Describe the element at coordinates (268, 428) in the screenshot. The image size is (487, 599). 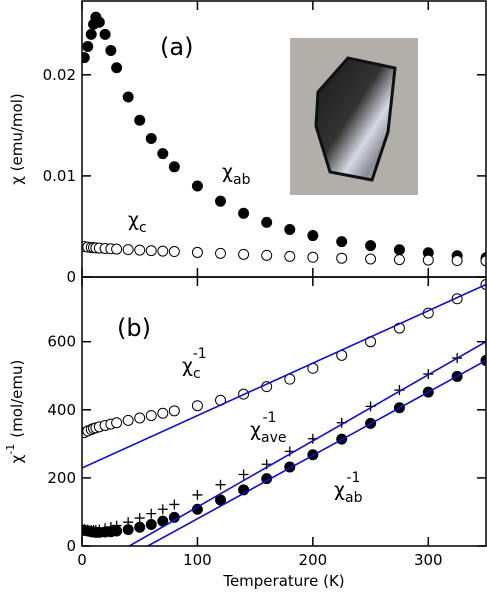
I see `annotation: χave -1` at that location.